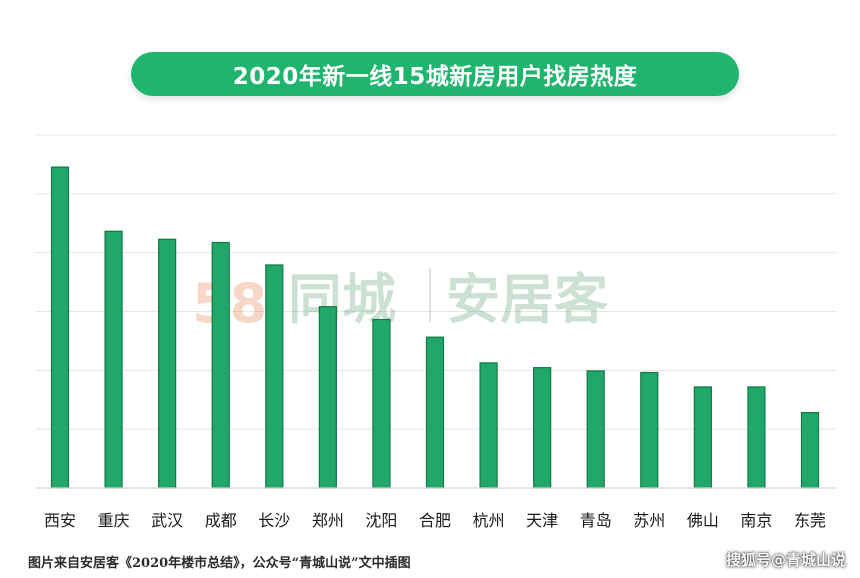  I want to click on watermark-brand-anjuke: 安居客, so click(527, 299).